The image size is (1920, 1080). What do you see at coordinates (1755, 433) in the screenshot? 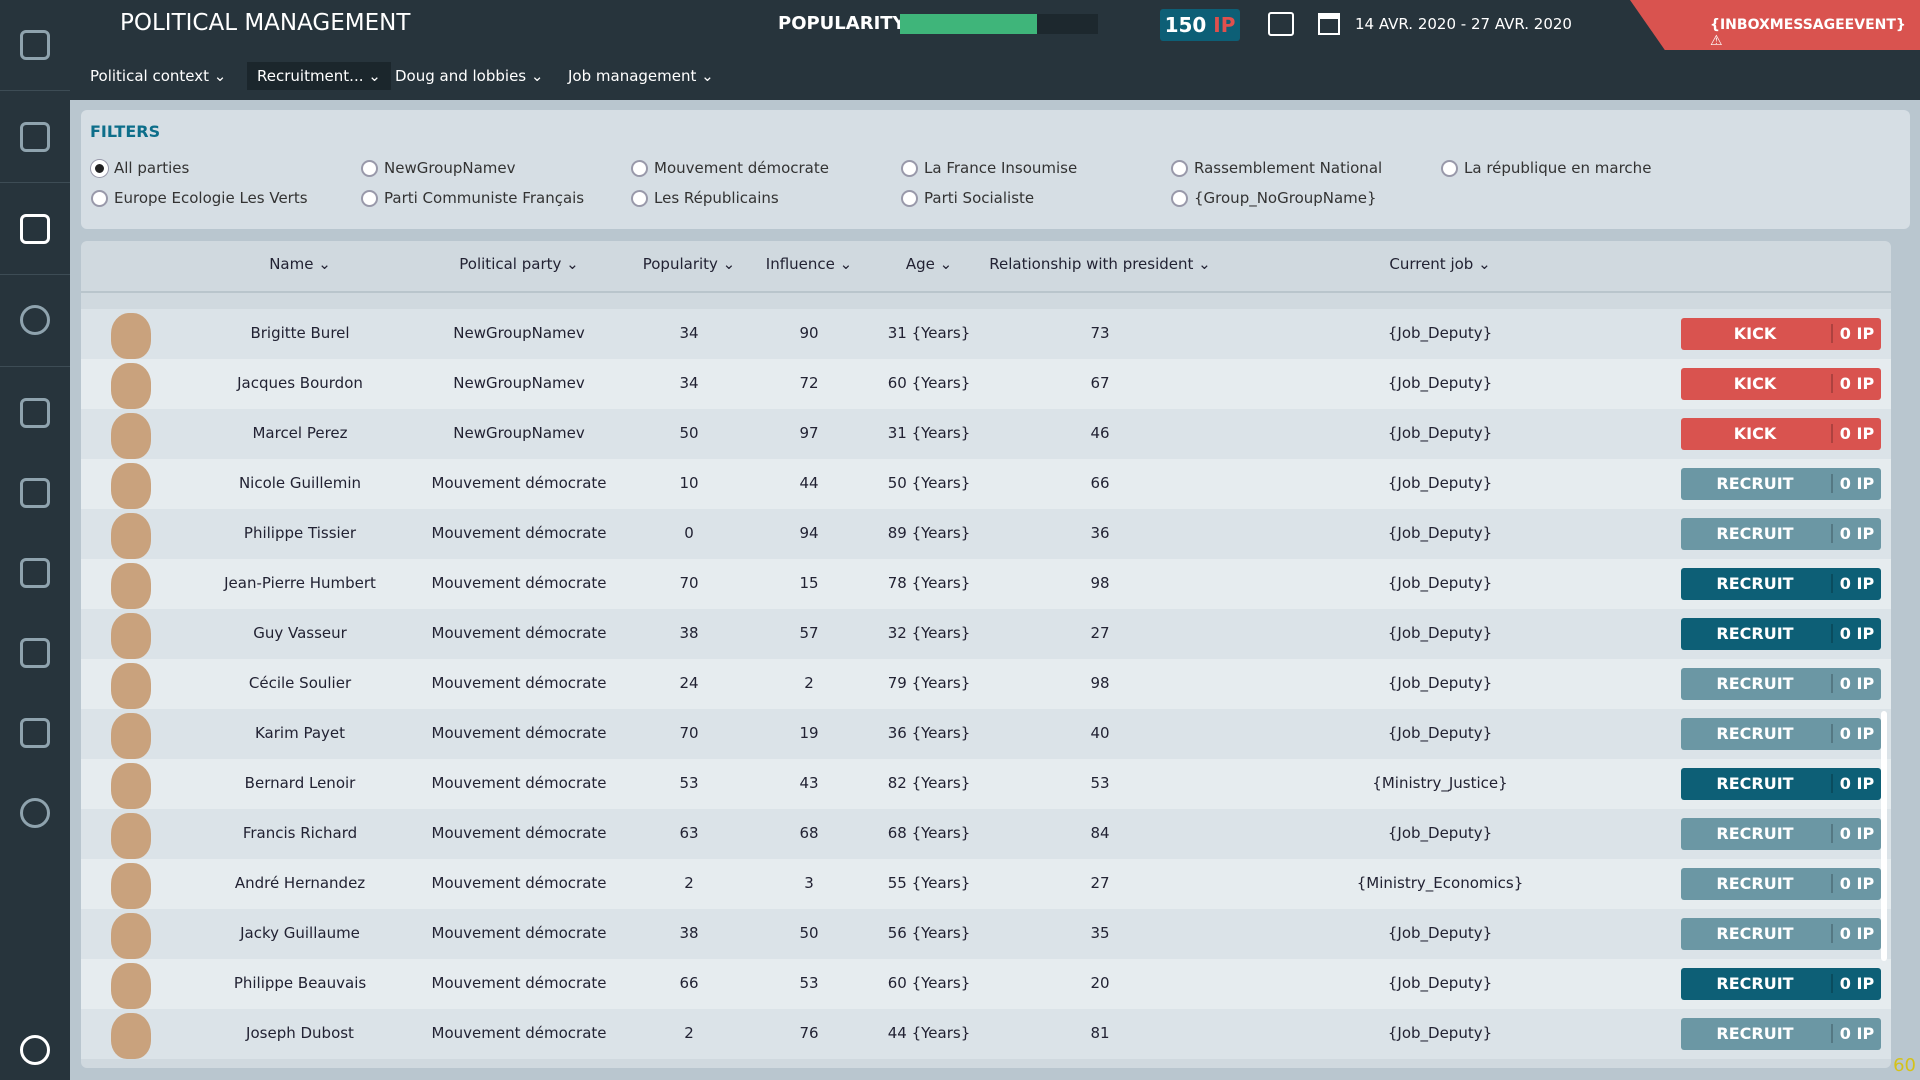
I see `button-label: KICK` at bounding box center [1755, 433].